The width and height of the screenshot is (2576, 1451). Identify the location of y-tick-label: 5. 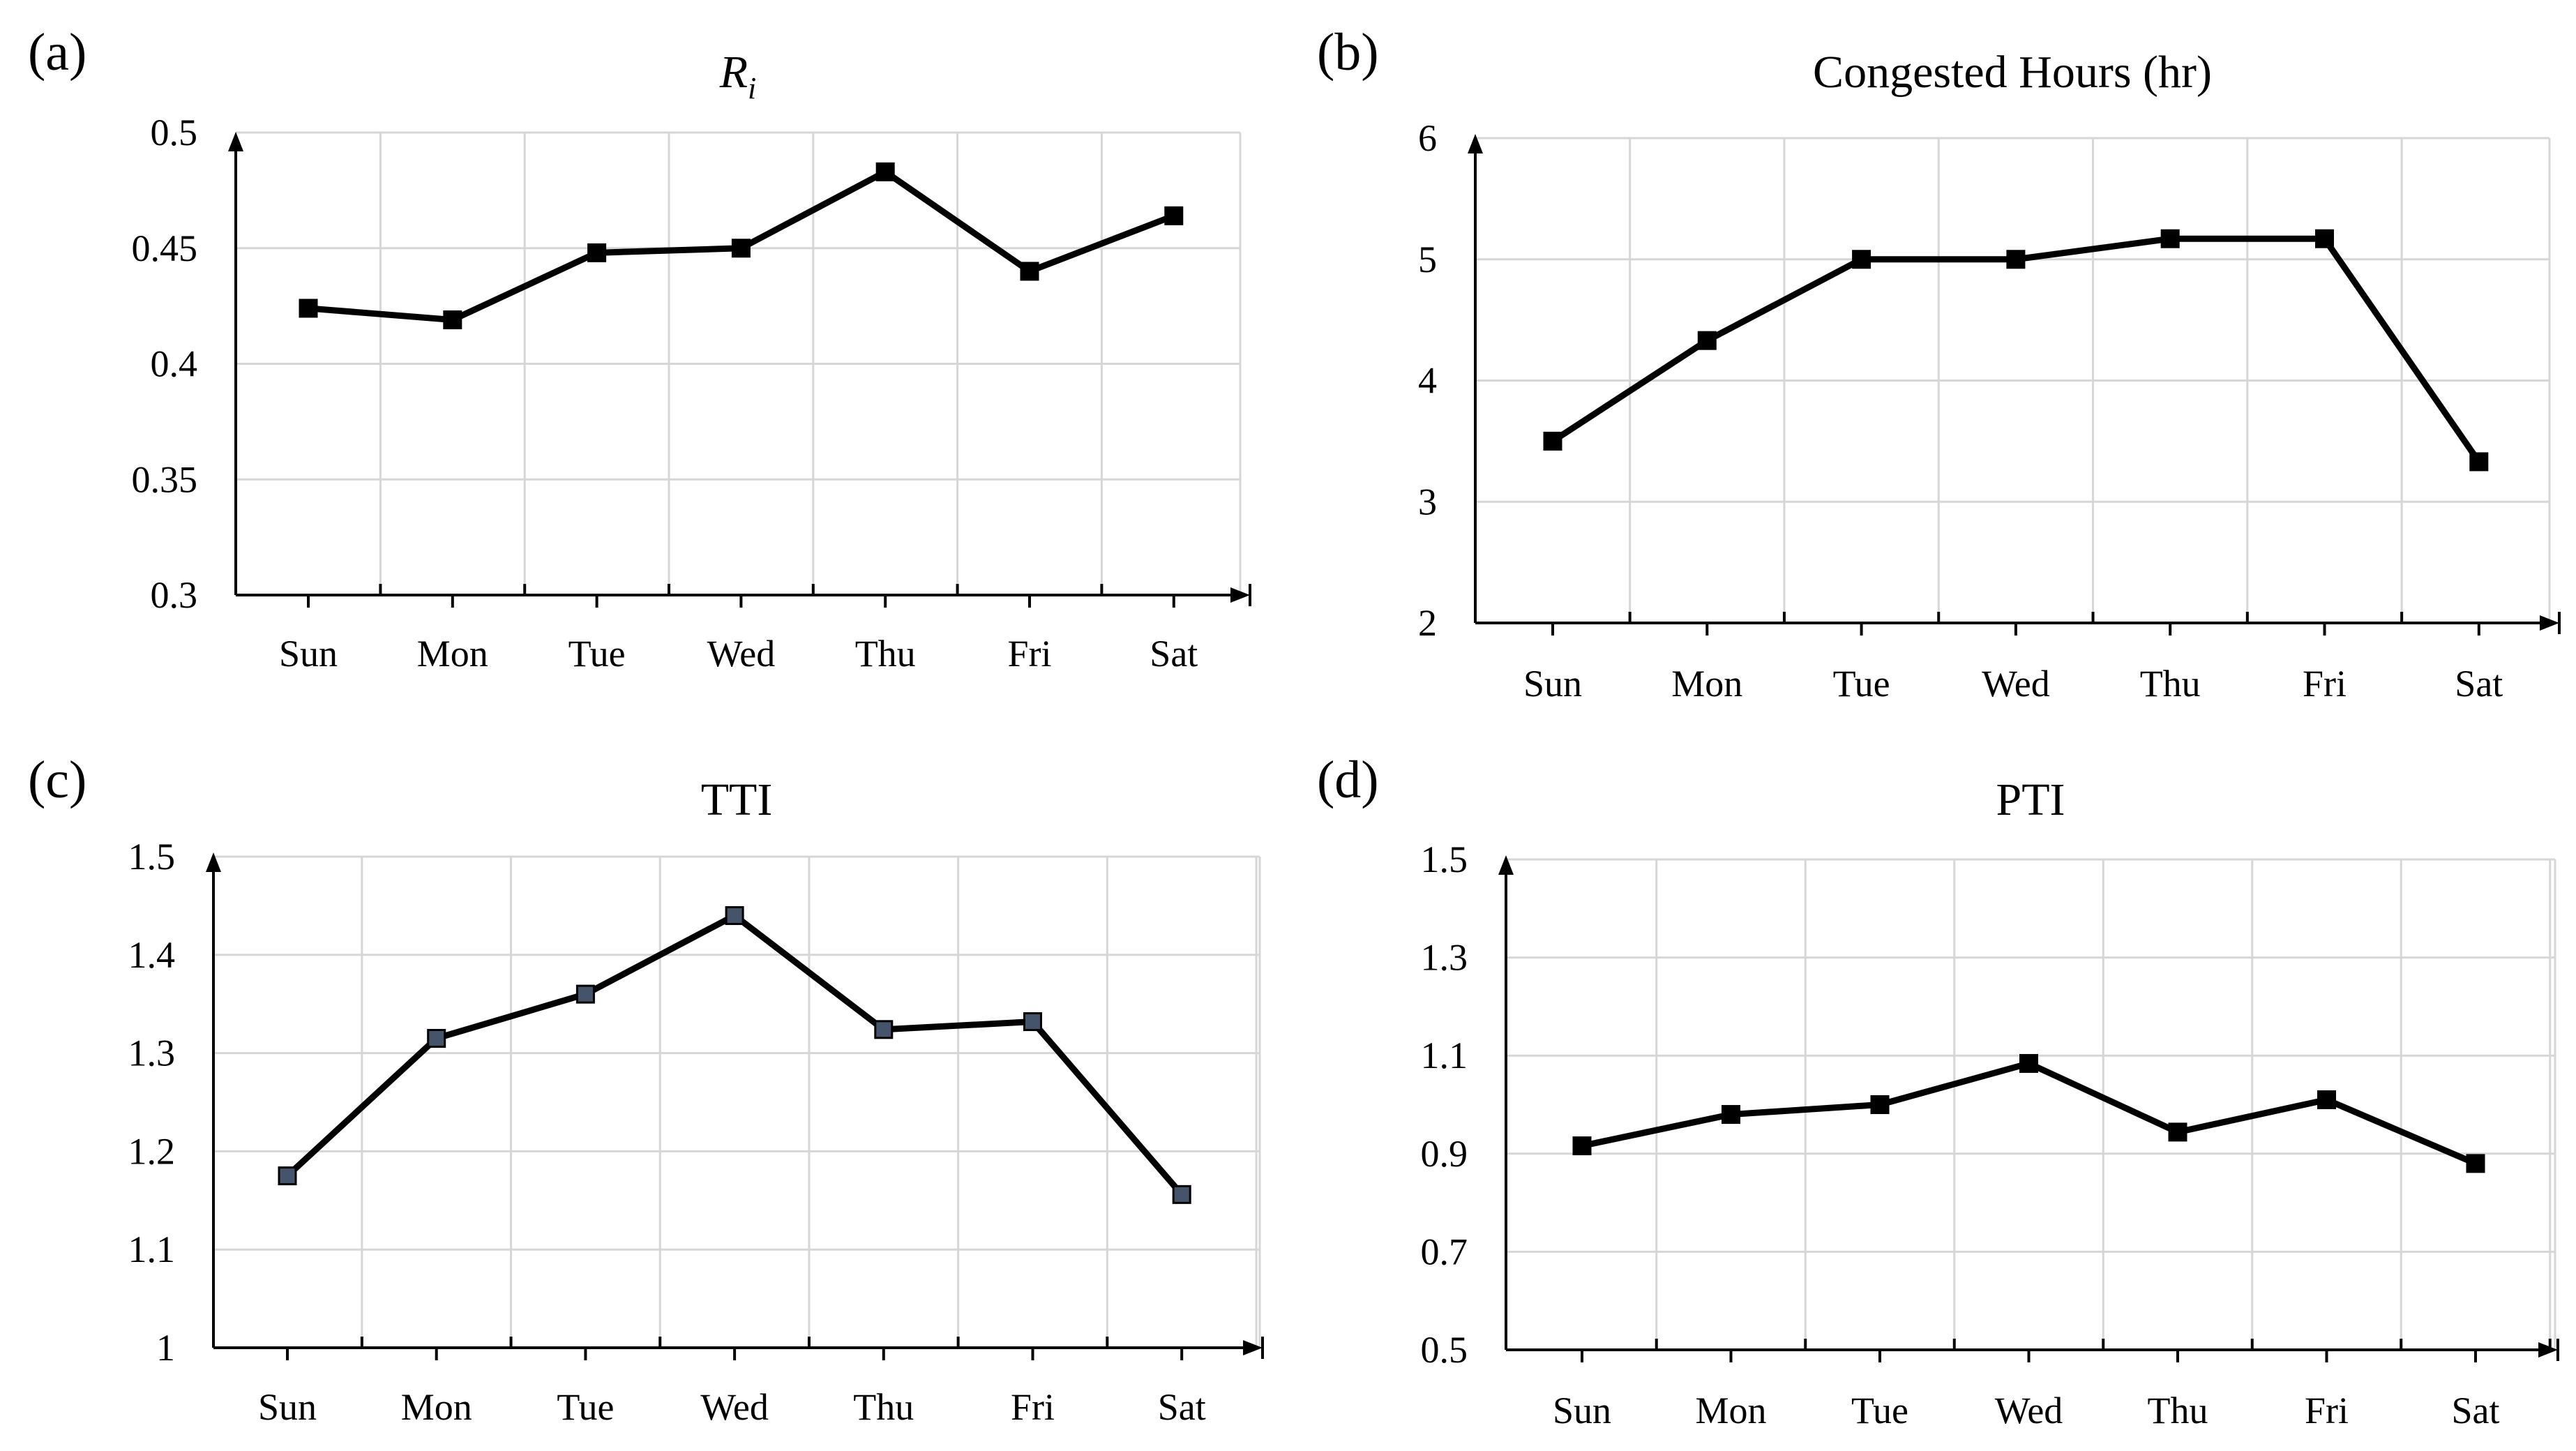
(1427, 259).